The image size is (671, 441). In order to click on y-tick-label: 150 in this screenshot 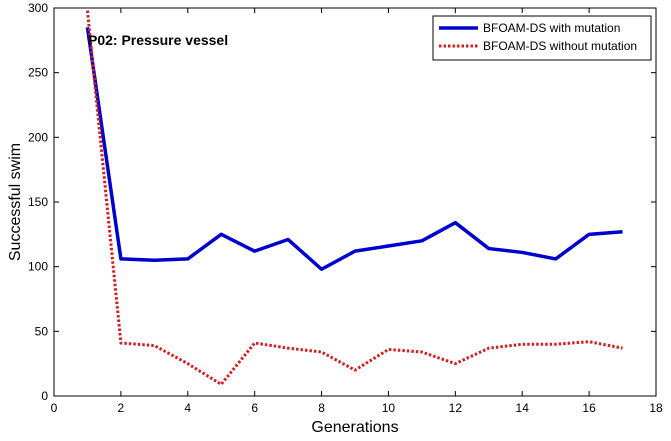, I will do `click(38, 202)`.